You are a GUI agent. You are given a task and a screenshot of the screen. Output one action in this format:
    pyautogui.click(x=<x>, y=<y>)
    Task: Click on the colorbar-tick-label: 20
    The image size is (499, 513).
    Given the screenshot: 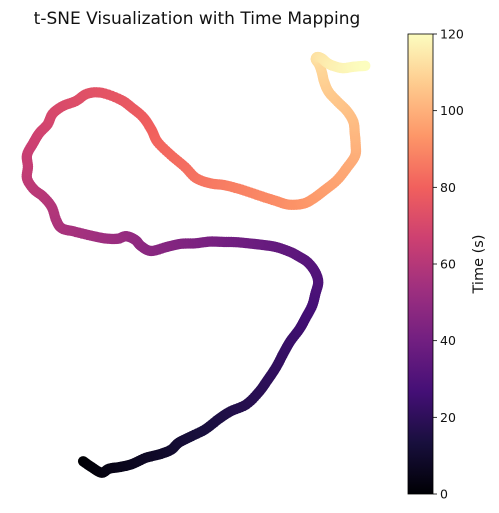 What is the action you would take?
    pyautogui.click(x=448, y=417)
    